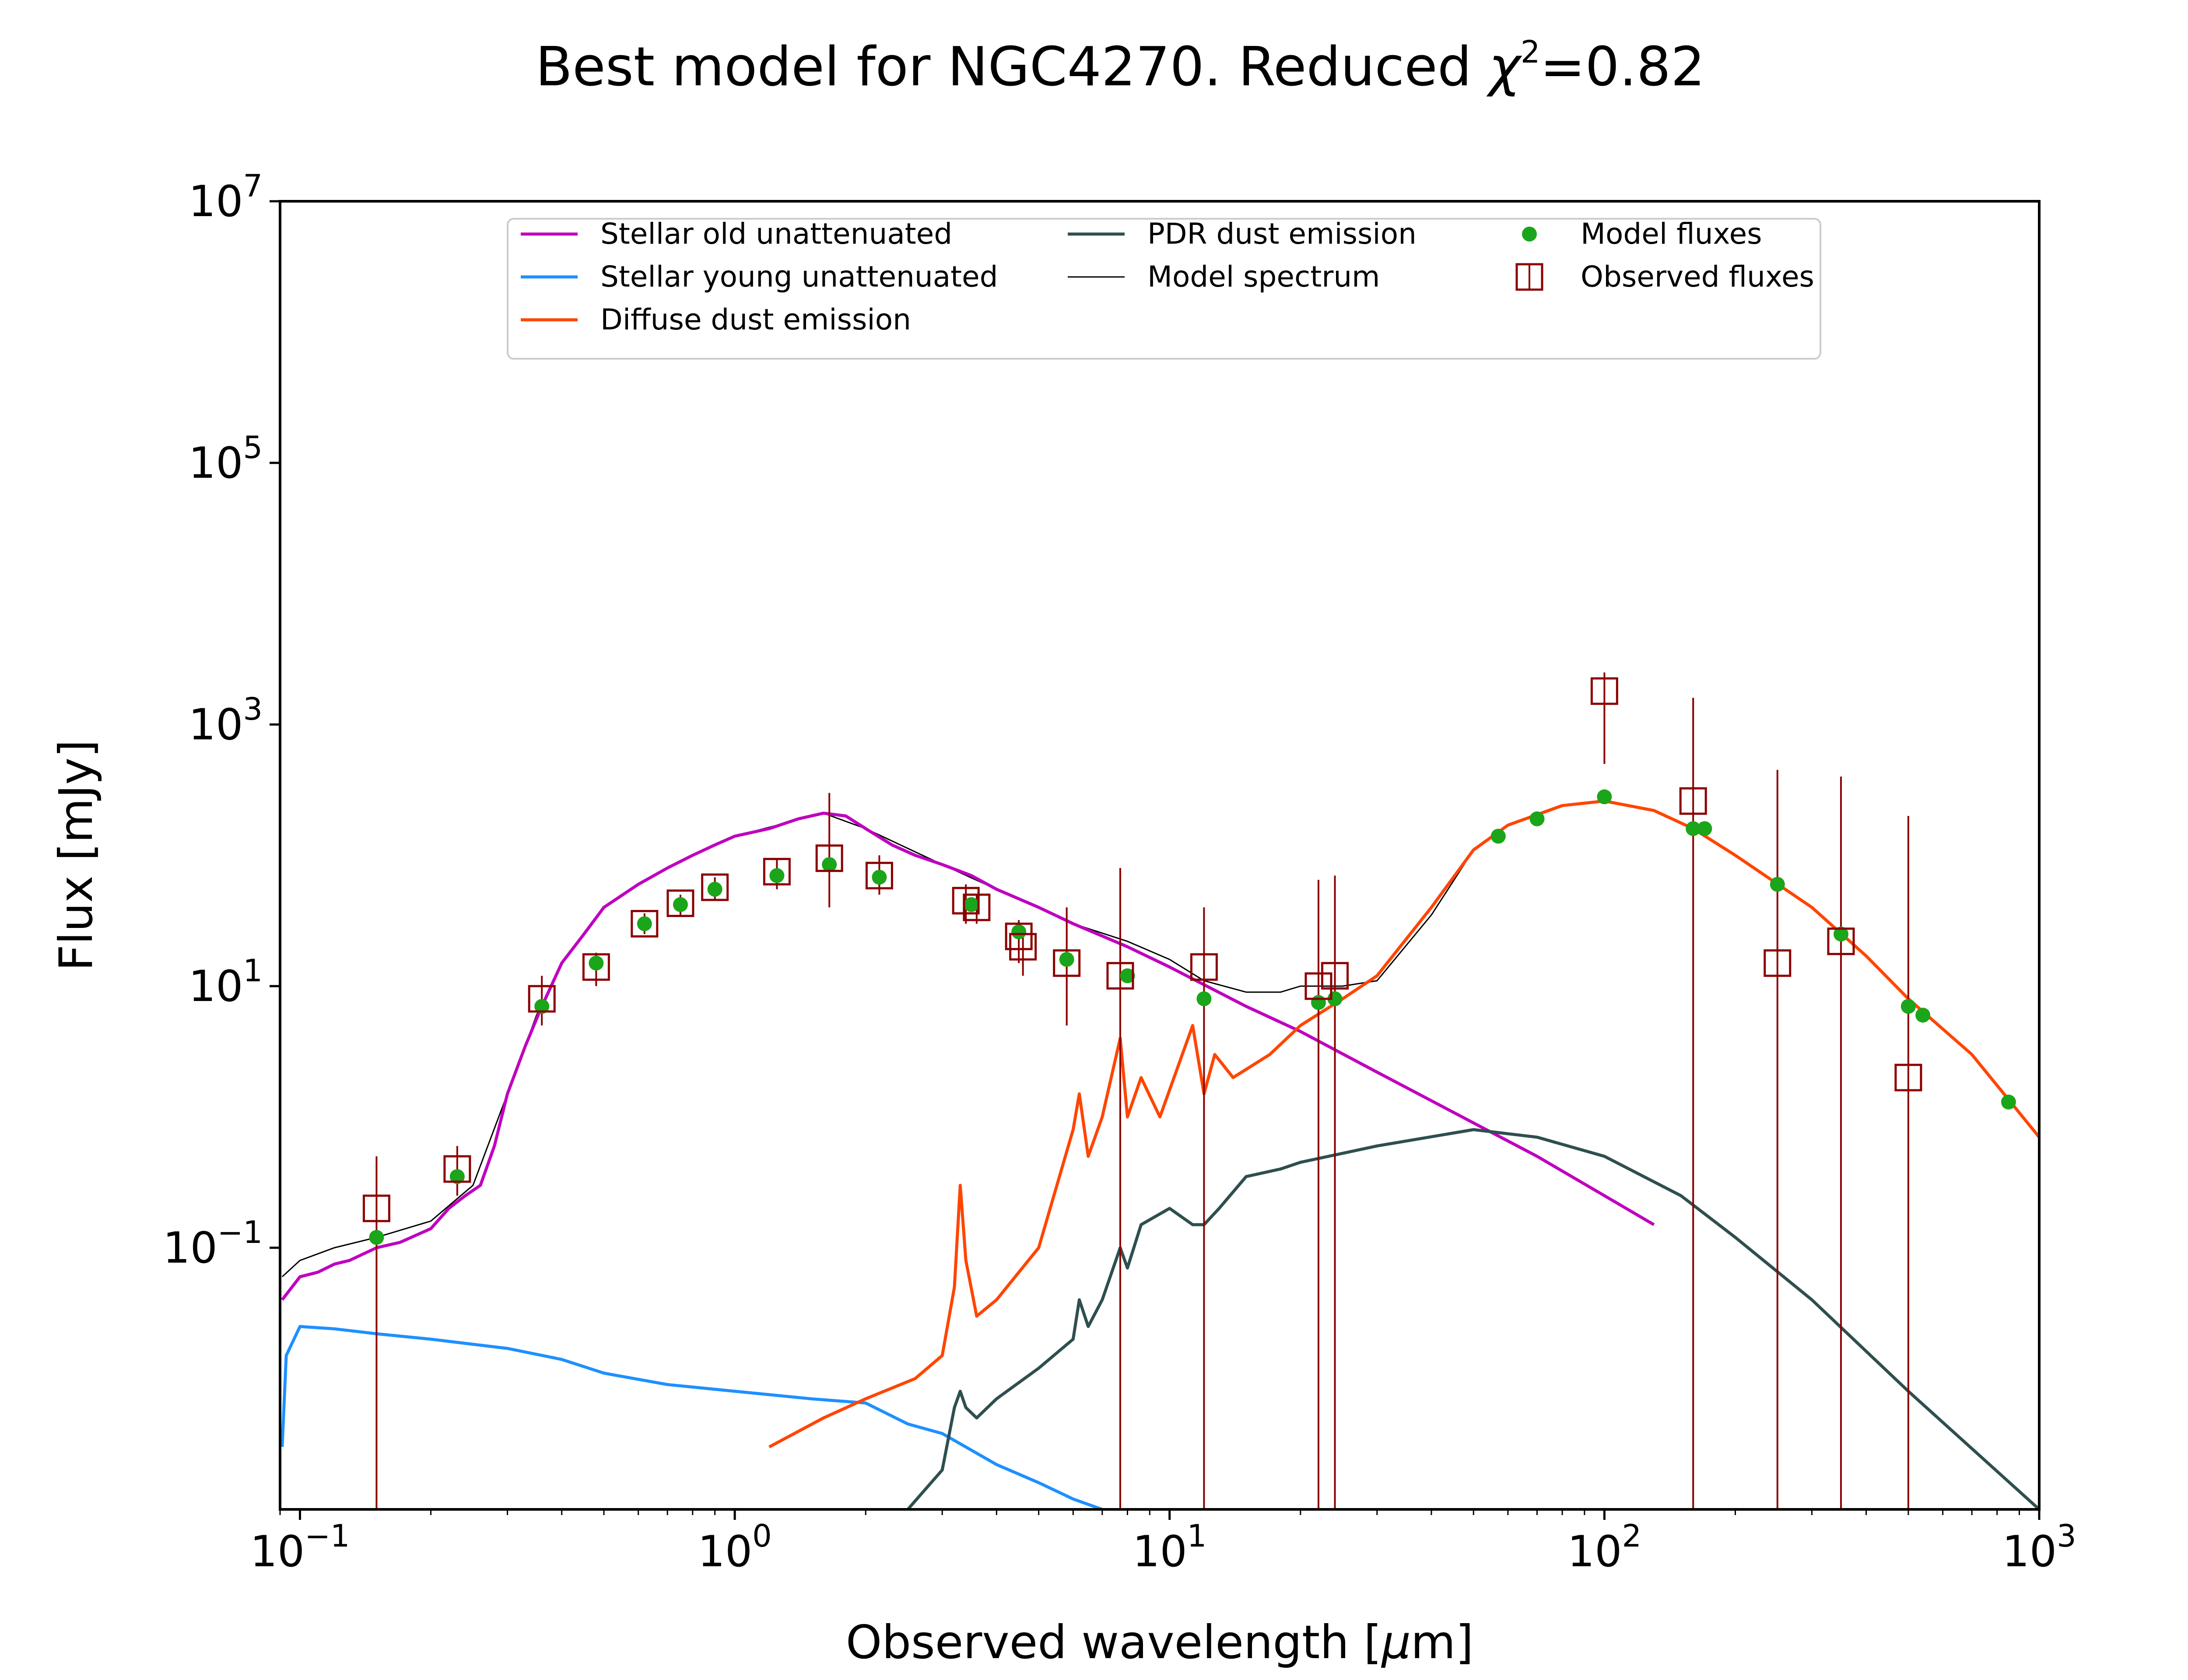 The image size is (2188, 1680). I want to click on x-tick-label: 10³, so click(2039, 1547).